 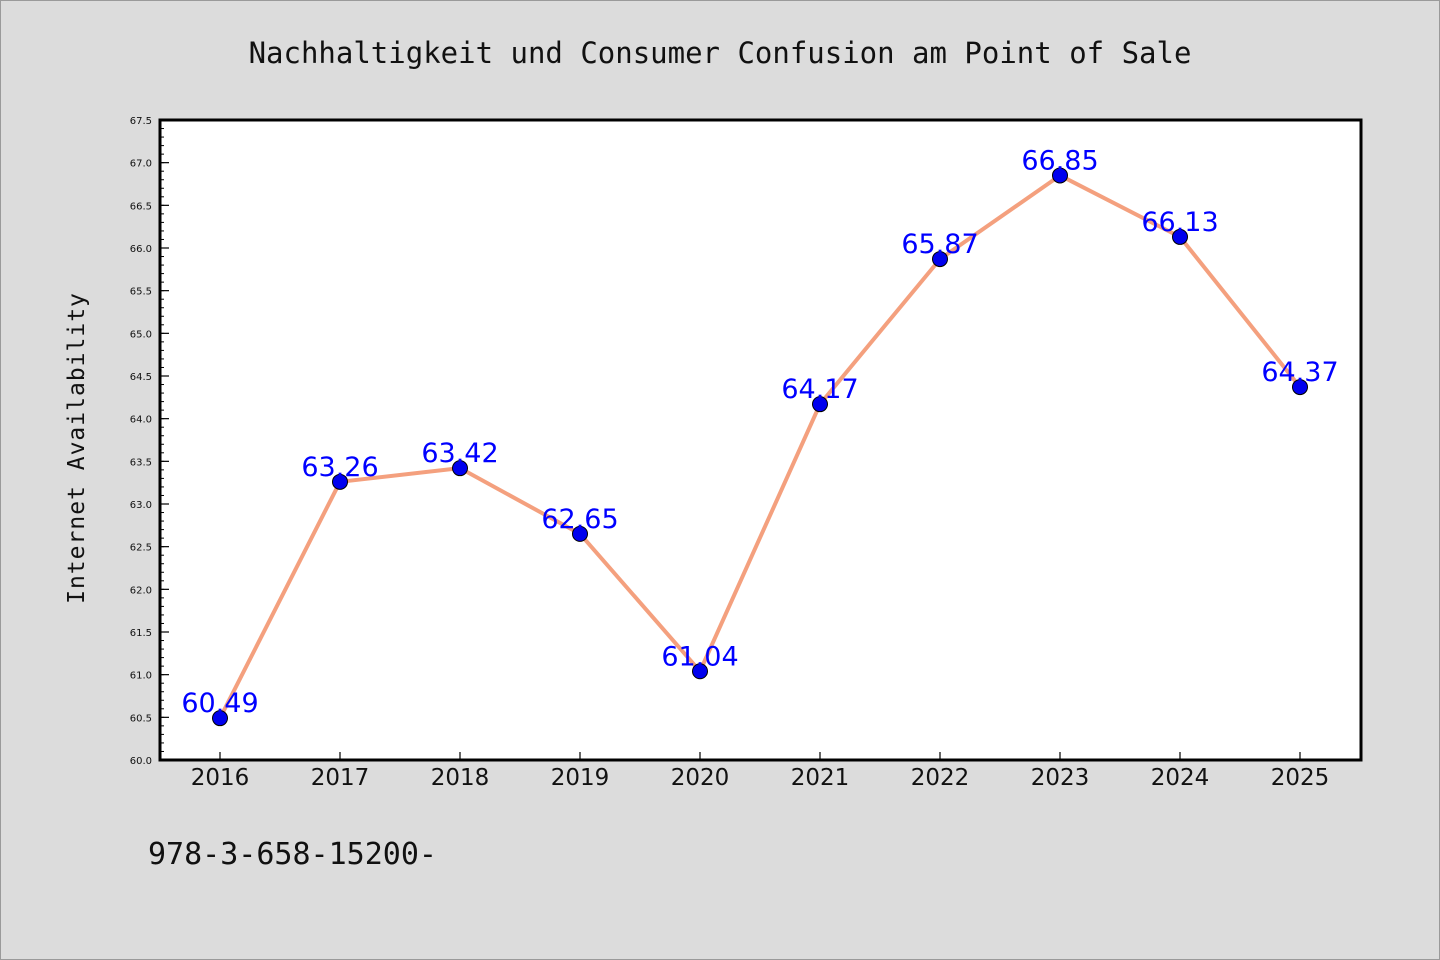 I want to click on x-tick-label: 2018, so click(x=460, y=778).